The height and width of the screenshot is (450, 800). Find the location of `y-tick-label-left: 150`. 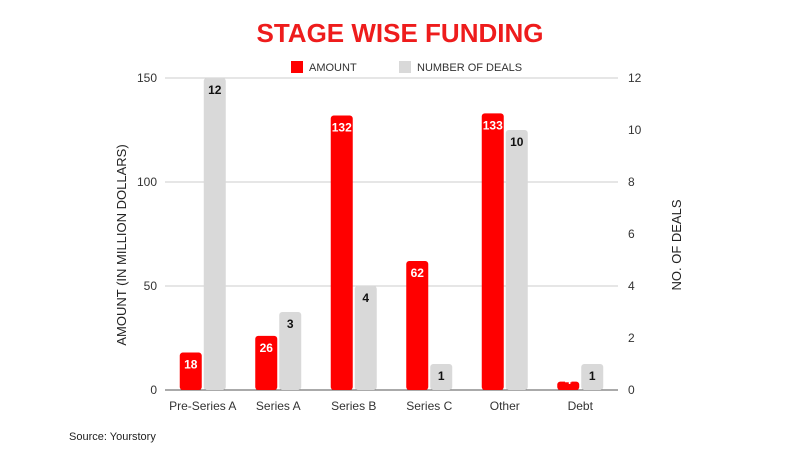

y-tick-label-left: 150 is located at coordinates (147, 78).